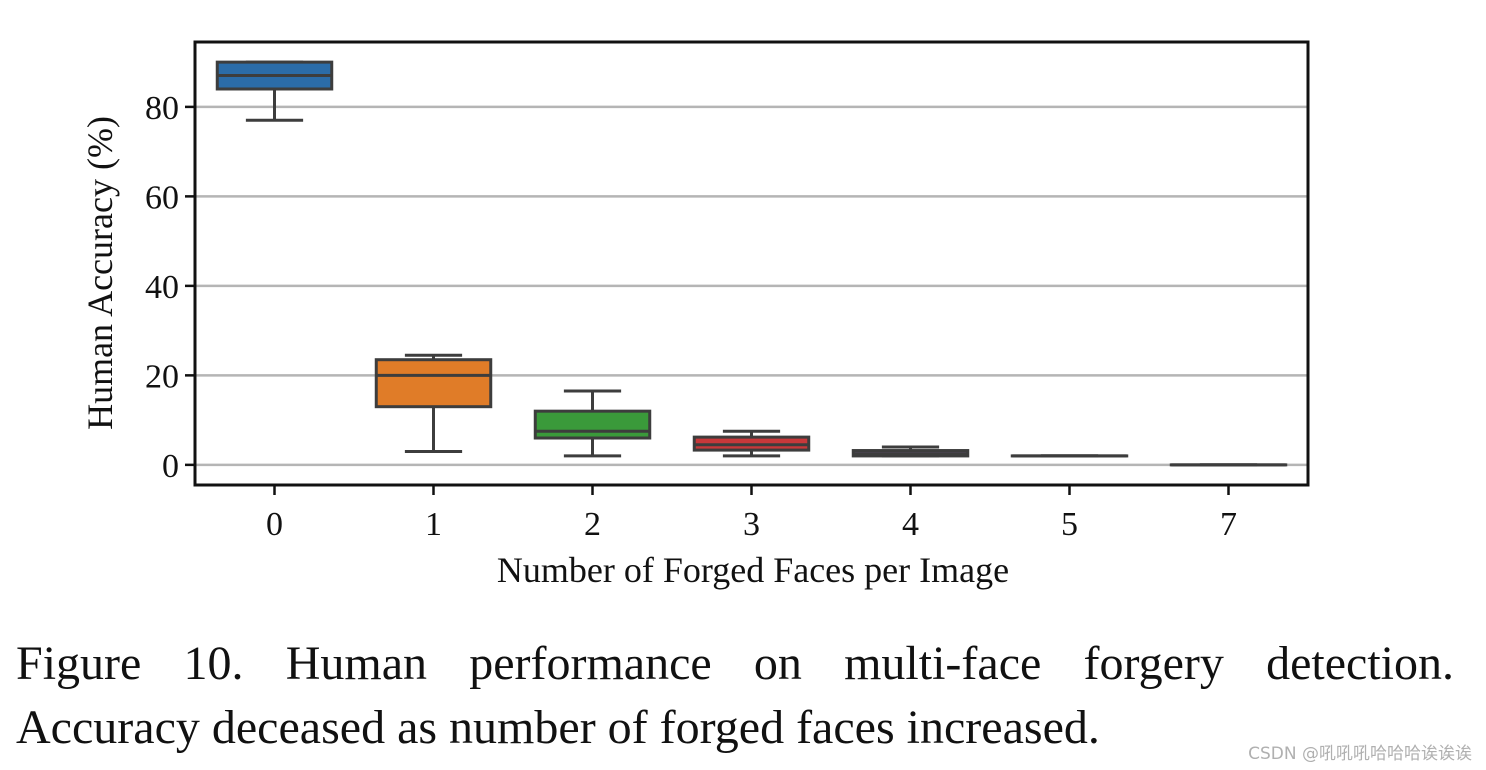 This screenshot has width=1486, height=770. Describe the element at coordinates (274, 524) in the screenshot. I see `x-tick-label-0: 0` at that location.